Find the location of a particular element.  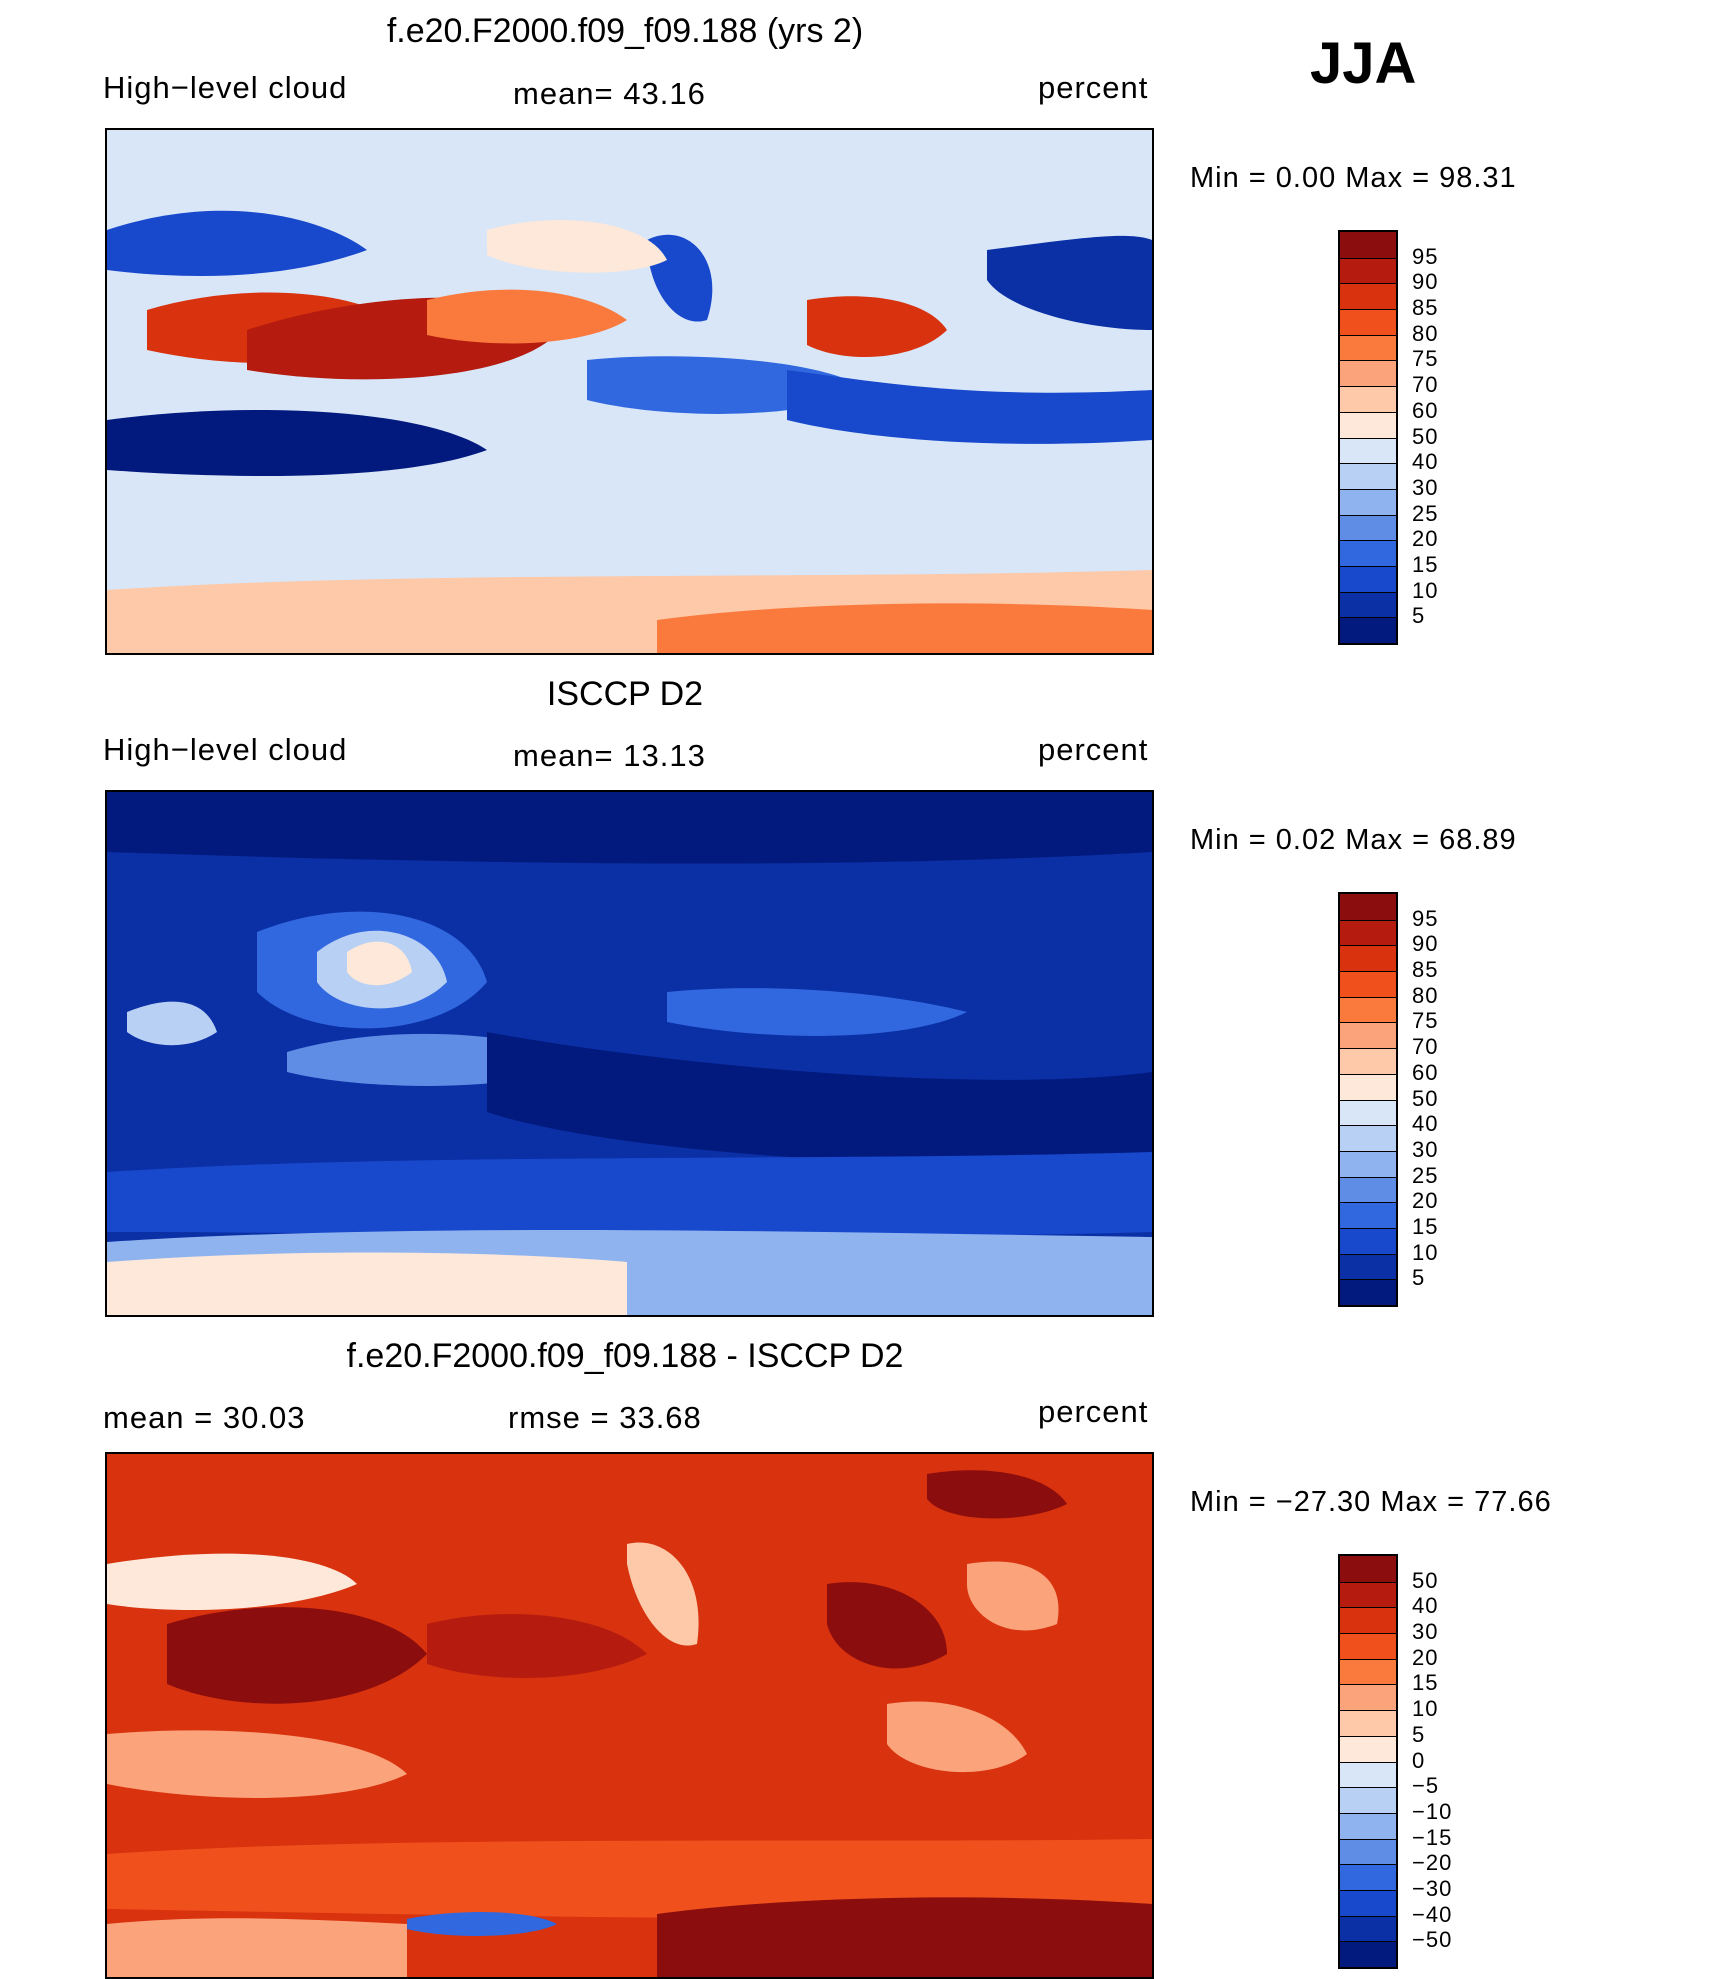

panel2-colorbar-tick-label: 5 is located at coordinates (1419, 1278).